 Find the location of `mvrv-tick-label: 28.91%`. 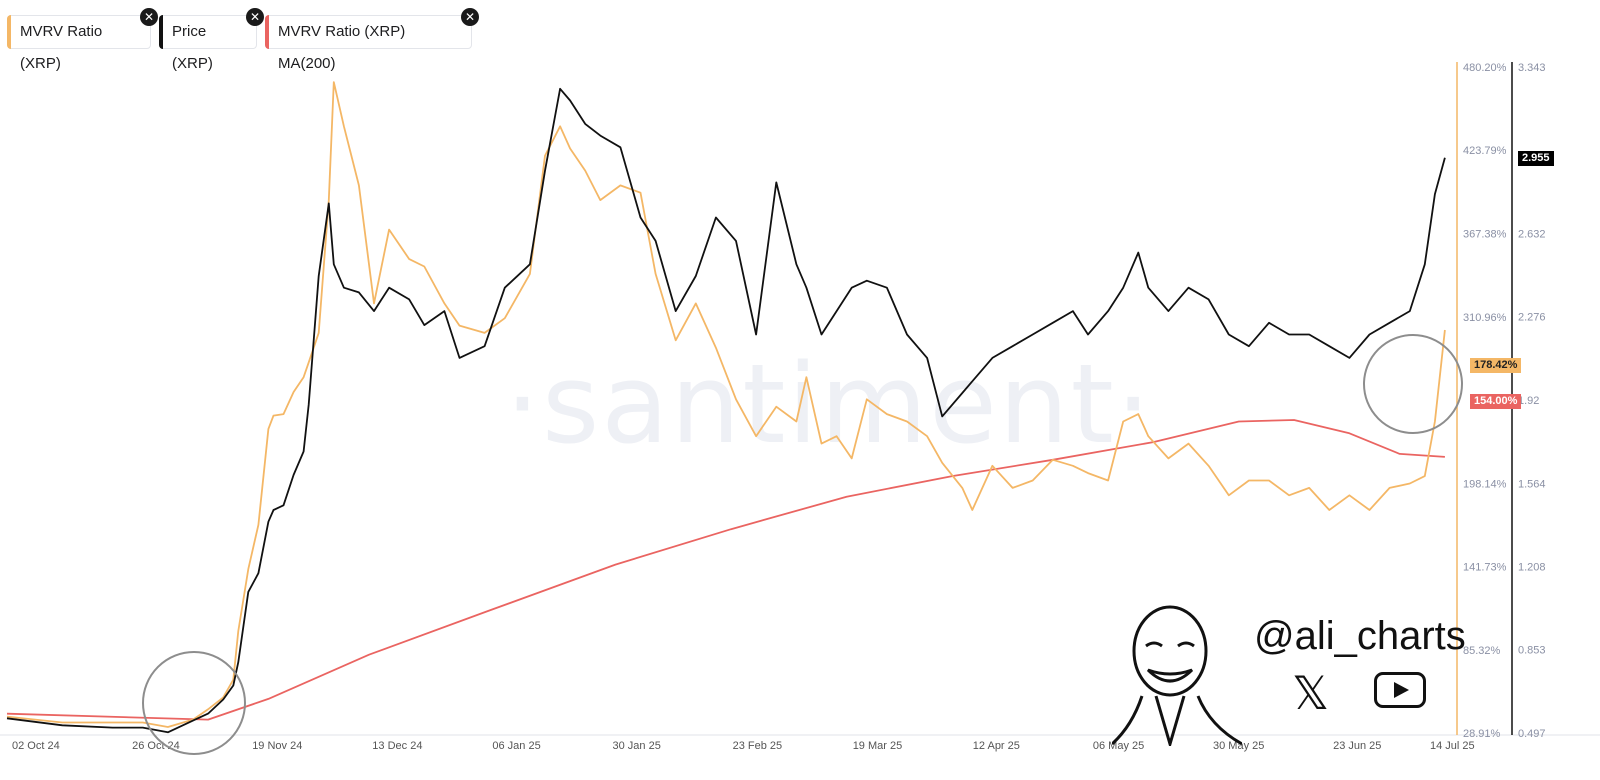

mvrv-tick-label: 28.91% is located at coordinates (1482, 734).